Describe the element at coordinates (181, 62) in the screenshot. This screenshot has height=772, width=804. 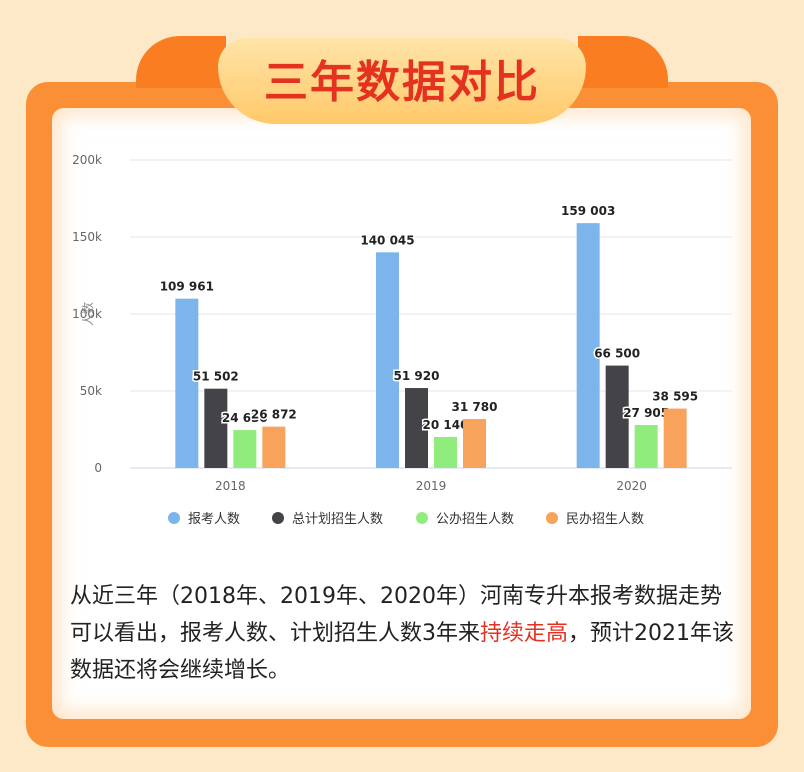
I see `title-tab-left-ear` at that location.